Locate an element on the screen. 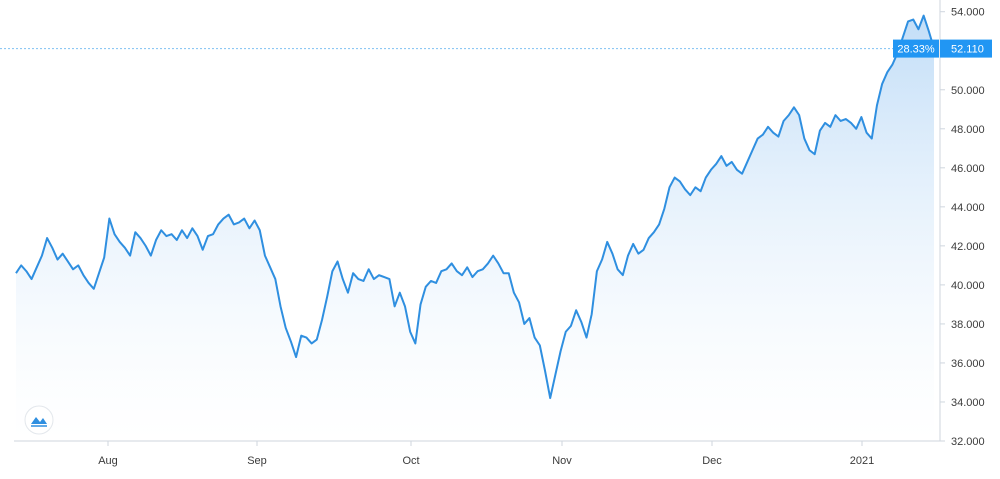  y-tick-label: 38.000 is located at coordinates (968, 325).